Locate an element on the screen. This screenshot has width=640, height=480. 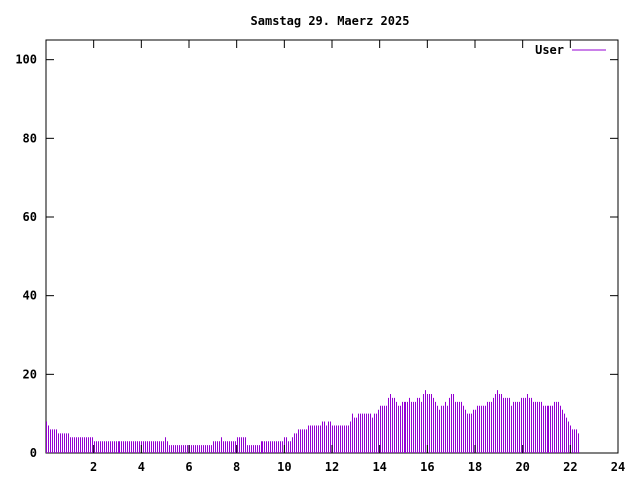
x-tick-label: 20 is located at coordinates (522, 467).